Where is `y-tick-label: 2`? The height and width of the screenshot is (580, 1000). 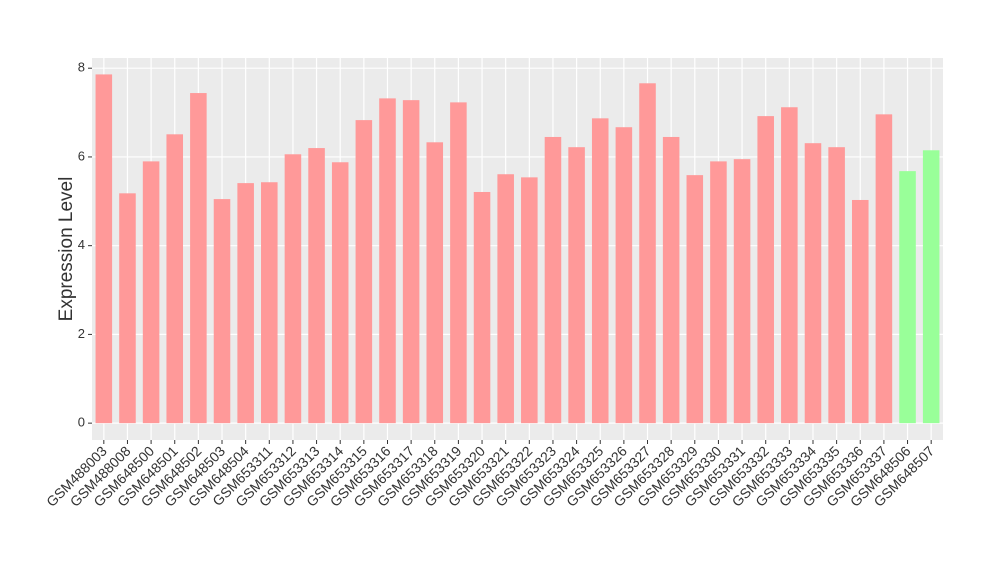
y-tick-label: 2 is located at coordinates (81, 333).